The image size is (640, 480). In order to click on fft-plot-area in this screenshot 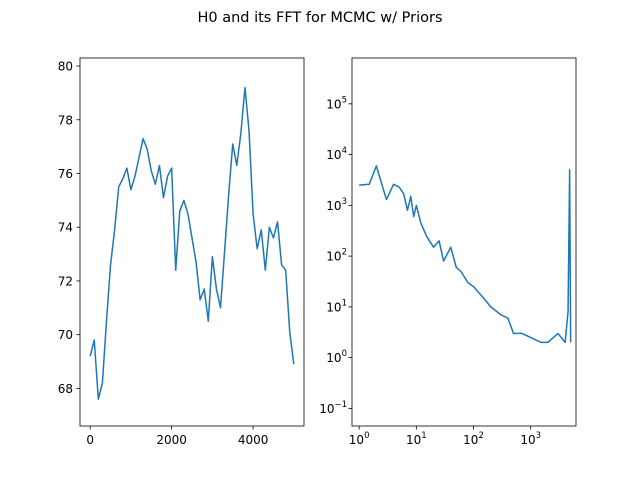, I will do `click(465, 254)`.